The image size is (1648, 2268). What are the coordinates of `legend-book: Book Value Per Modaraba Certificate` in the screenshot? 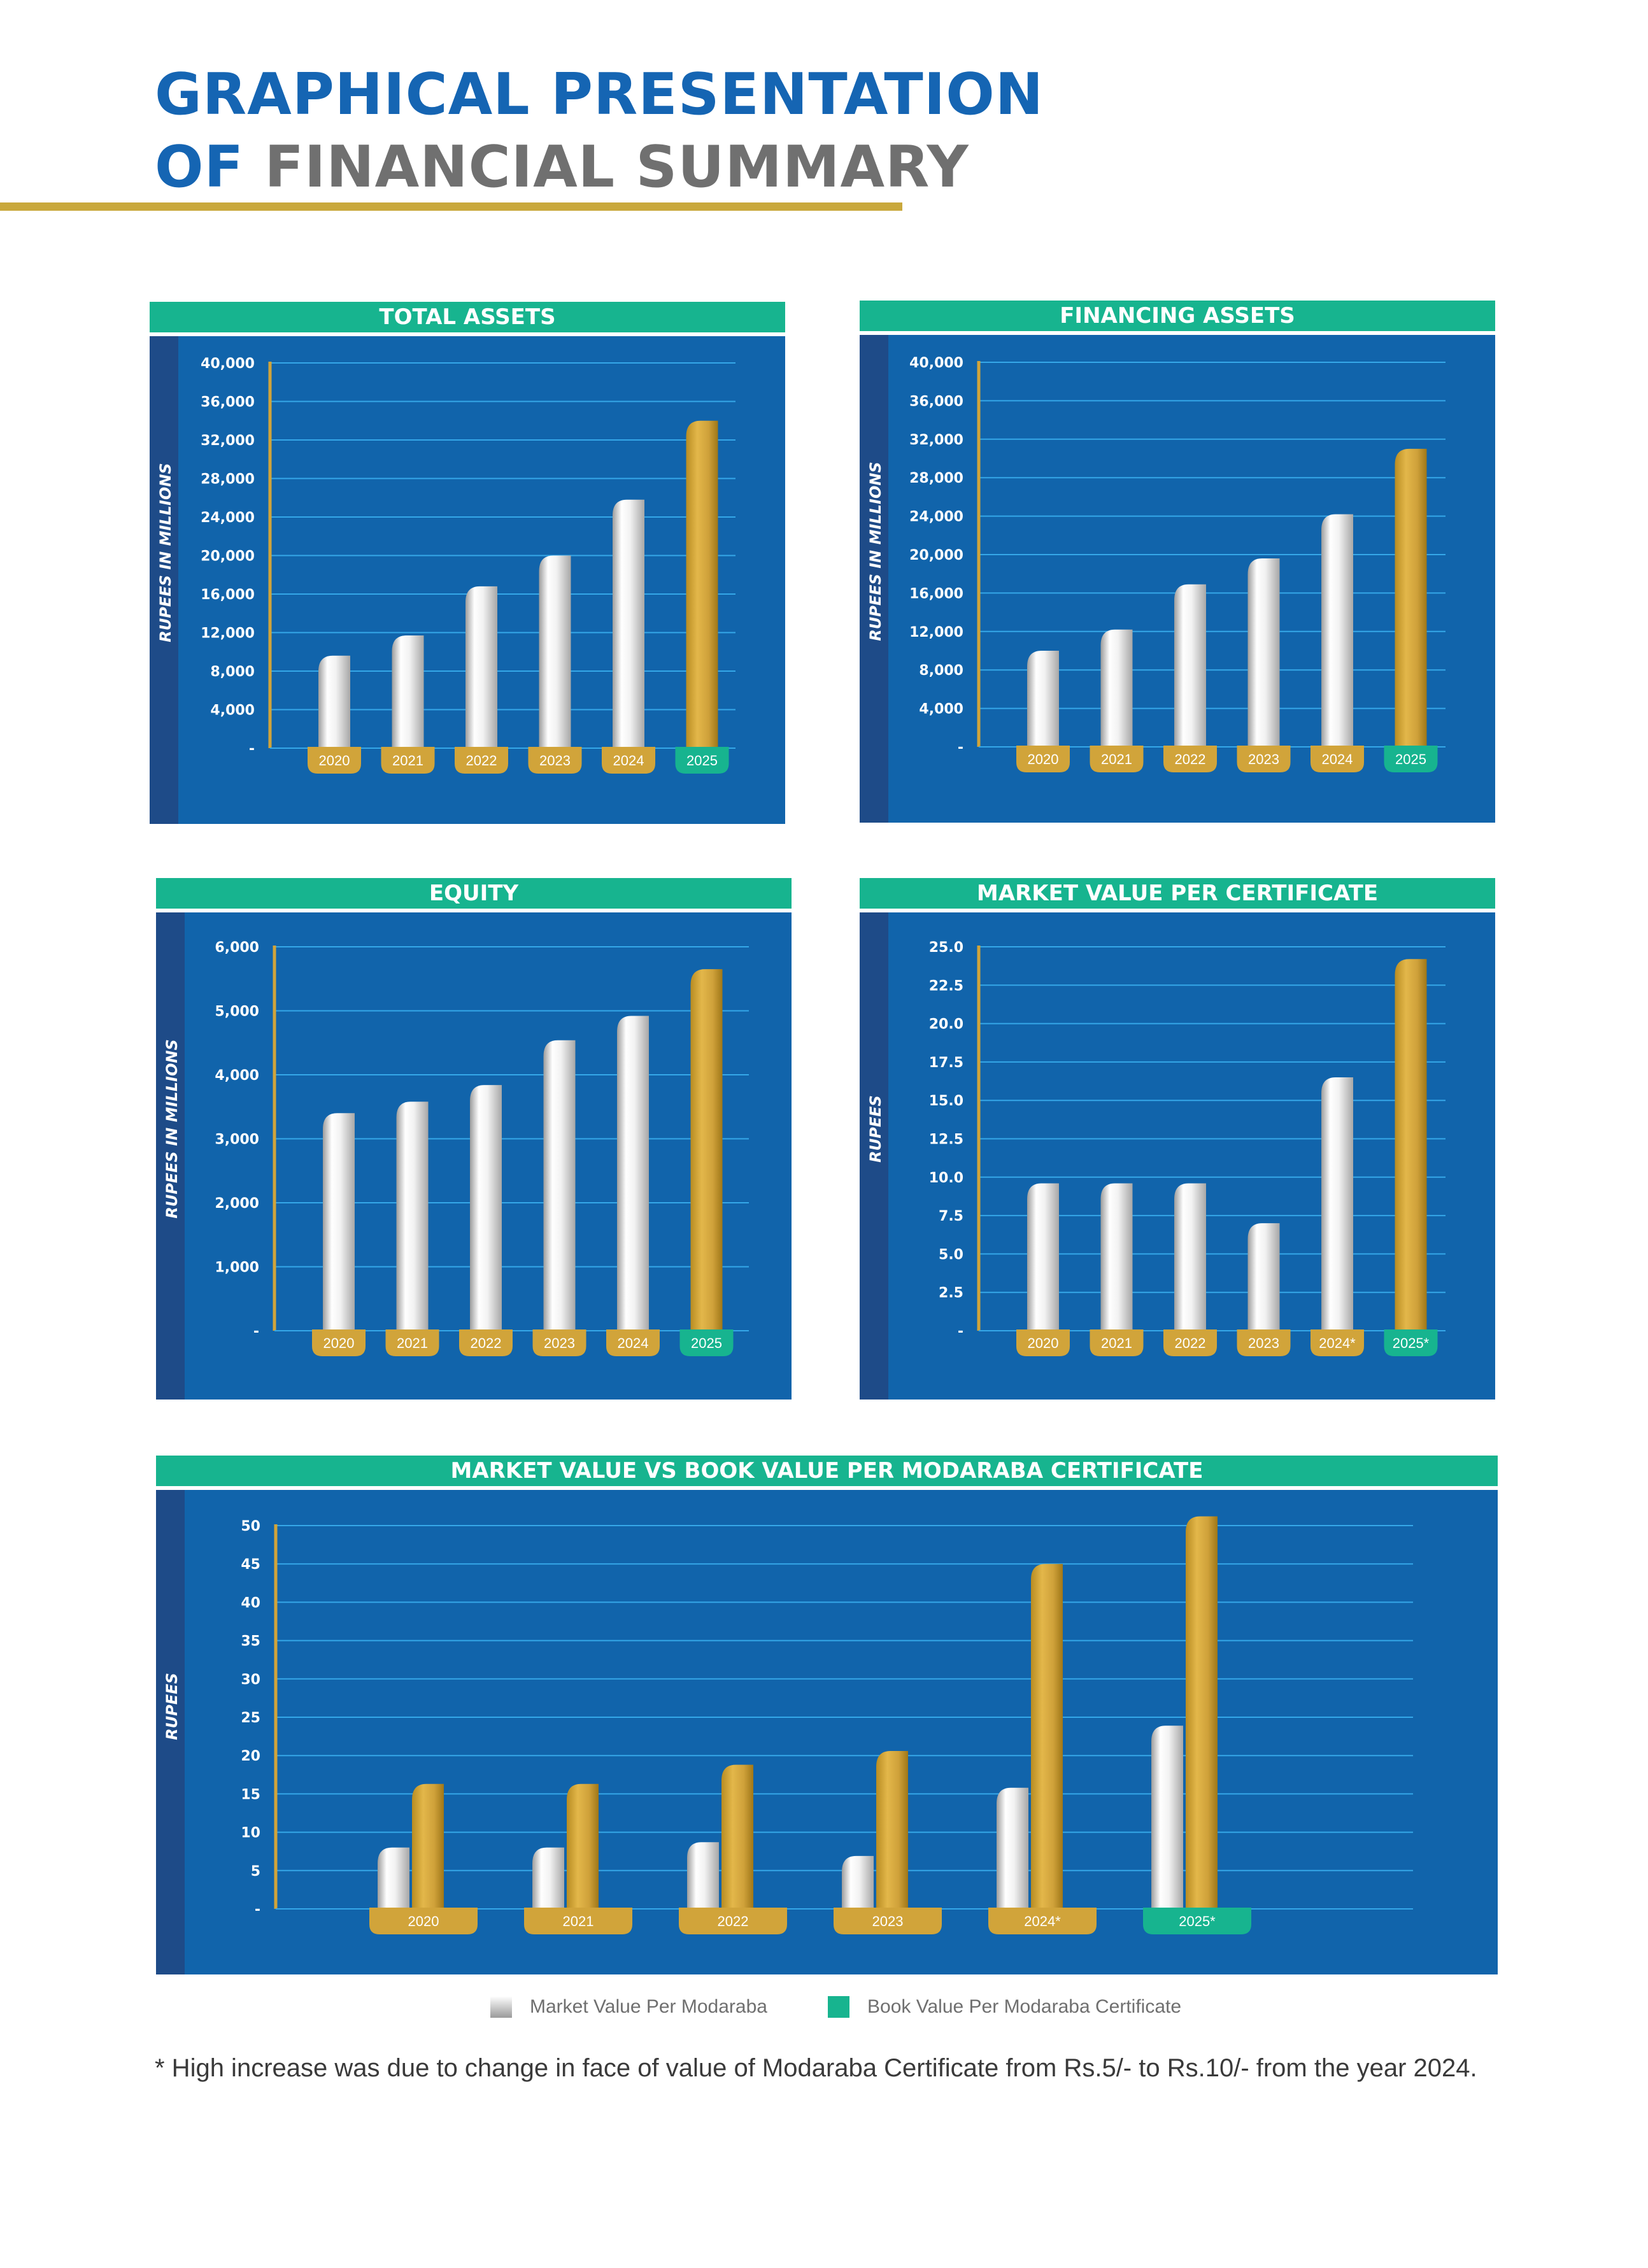 It's located at (1005, 2007).